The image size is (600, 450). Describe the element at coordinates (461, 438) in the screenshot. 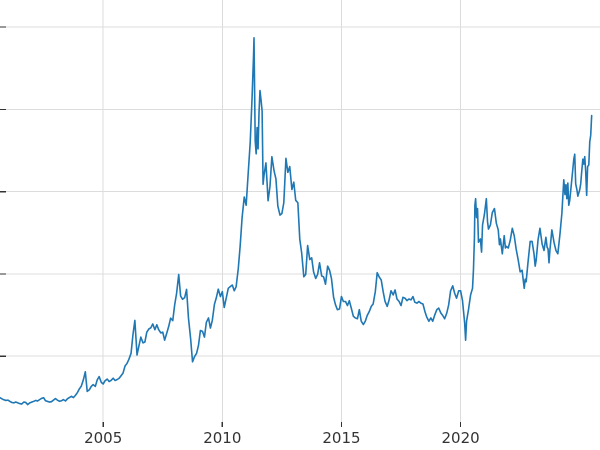

I see `x-tick-label: 2020` at that location.